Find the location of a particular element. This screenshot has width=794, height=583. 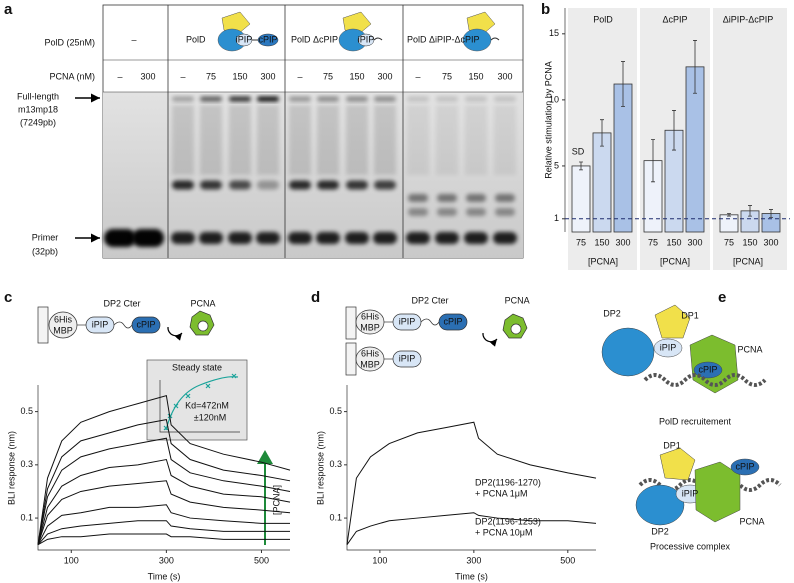

complex-diagram is located at coordinates (684, 349).